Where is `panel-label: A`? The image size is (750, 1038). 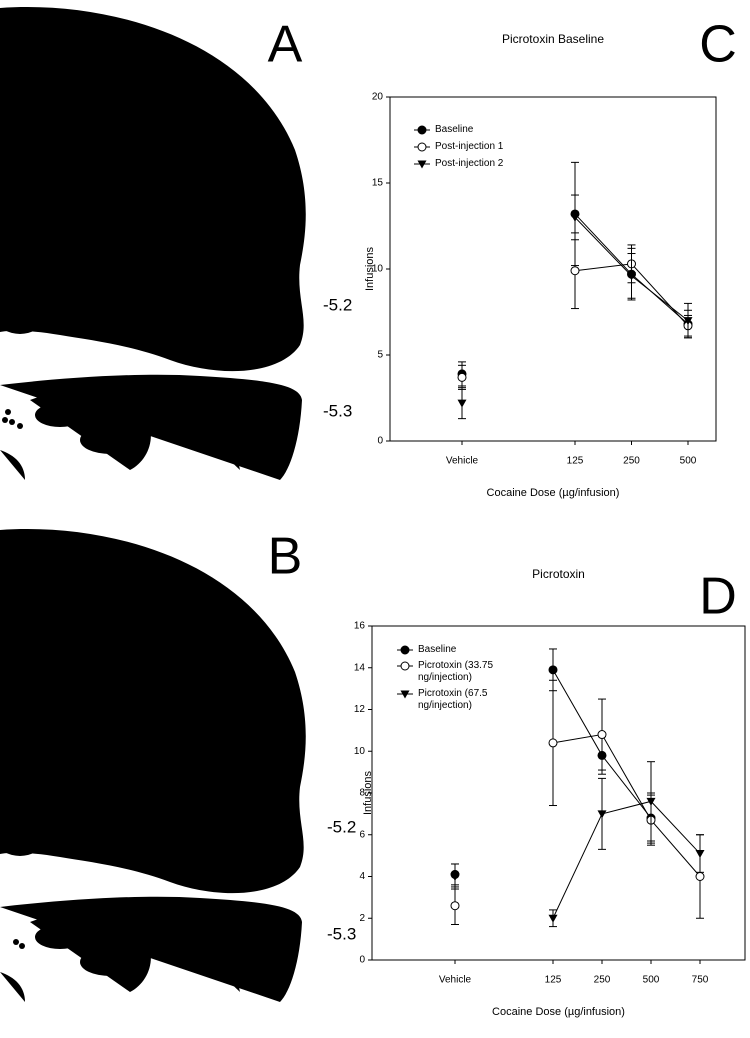
panel-label: A is located at coordinates (285, 45).